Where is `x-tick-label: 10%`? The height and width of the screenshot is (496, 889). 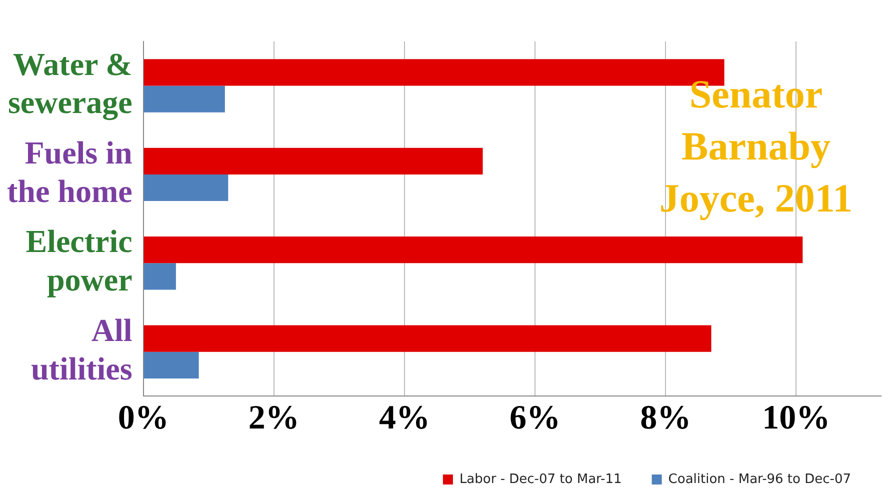
x-tick-label: 10% is located at coordinates (796, 417).